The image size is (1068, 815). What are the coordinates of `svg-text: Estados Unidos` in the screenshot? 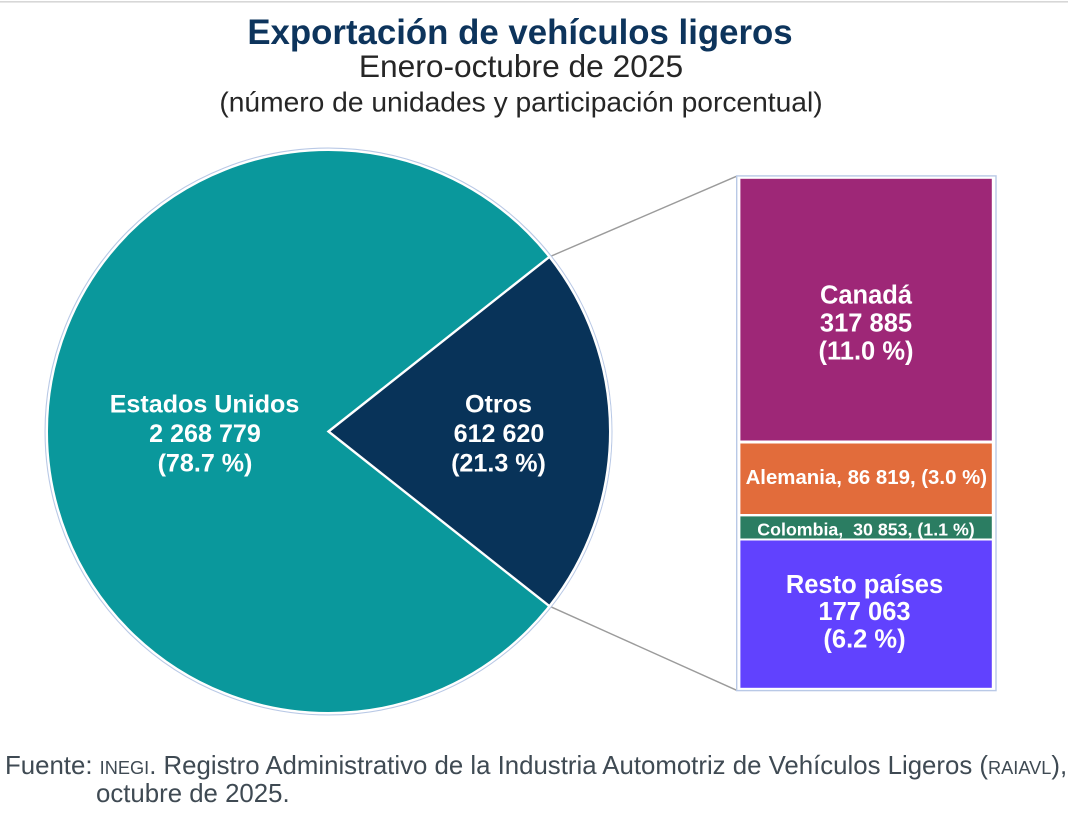 It's located at (205, 404).